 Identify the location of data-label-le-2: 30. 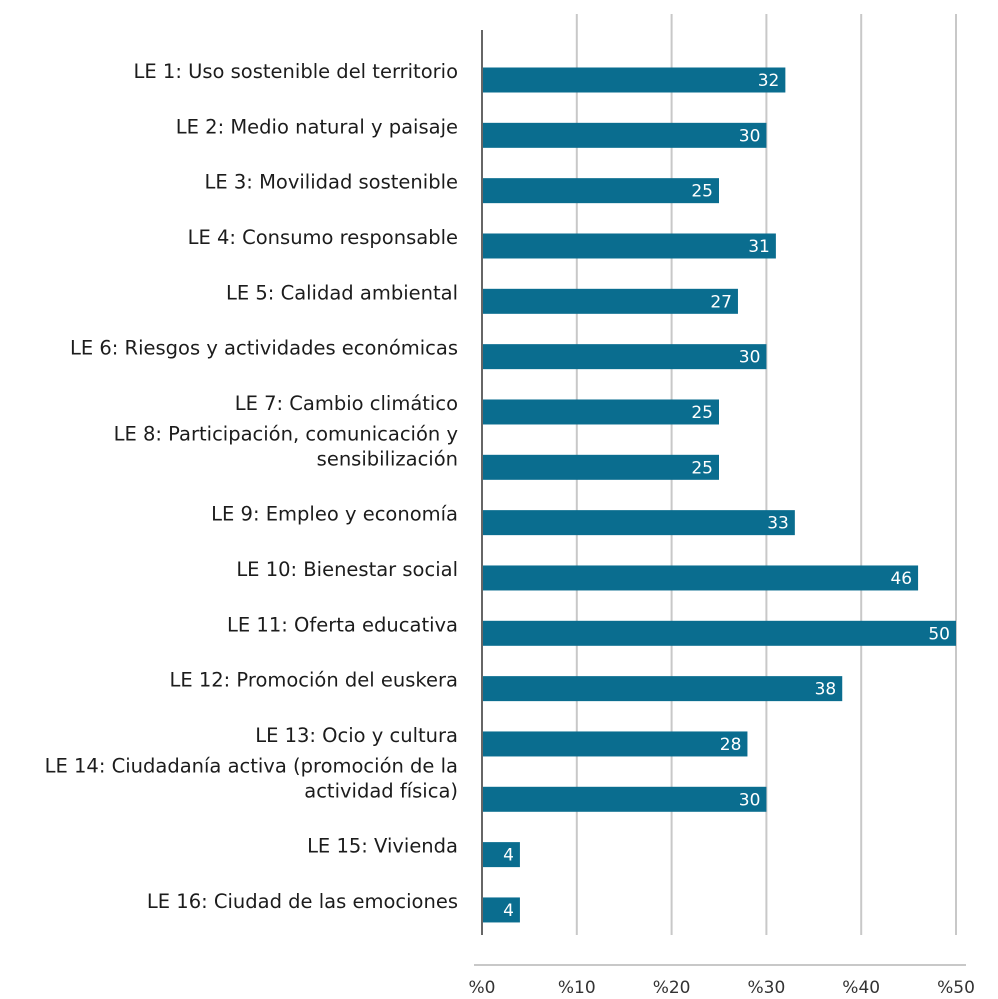
(750, 136).